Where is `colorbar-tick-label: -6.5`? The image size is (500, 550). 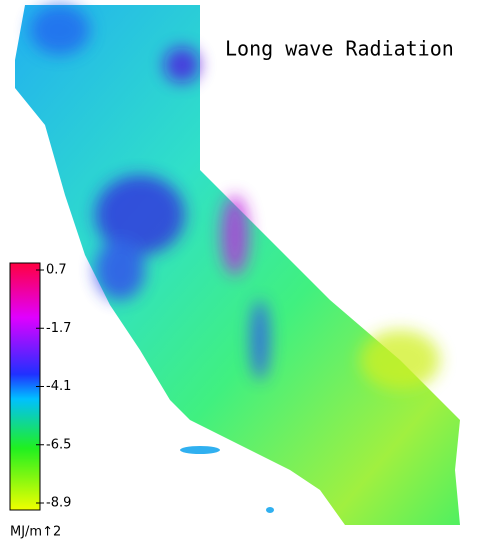
colorbar-tick-label: -6.5 is located at coordinates (58, 444).